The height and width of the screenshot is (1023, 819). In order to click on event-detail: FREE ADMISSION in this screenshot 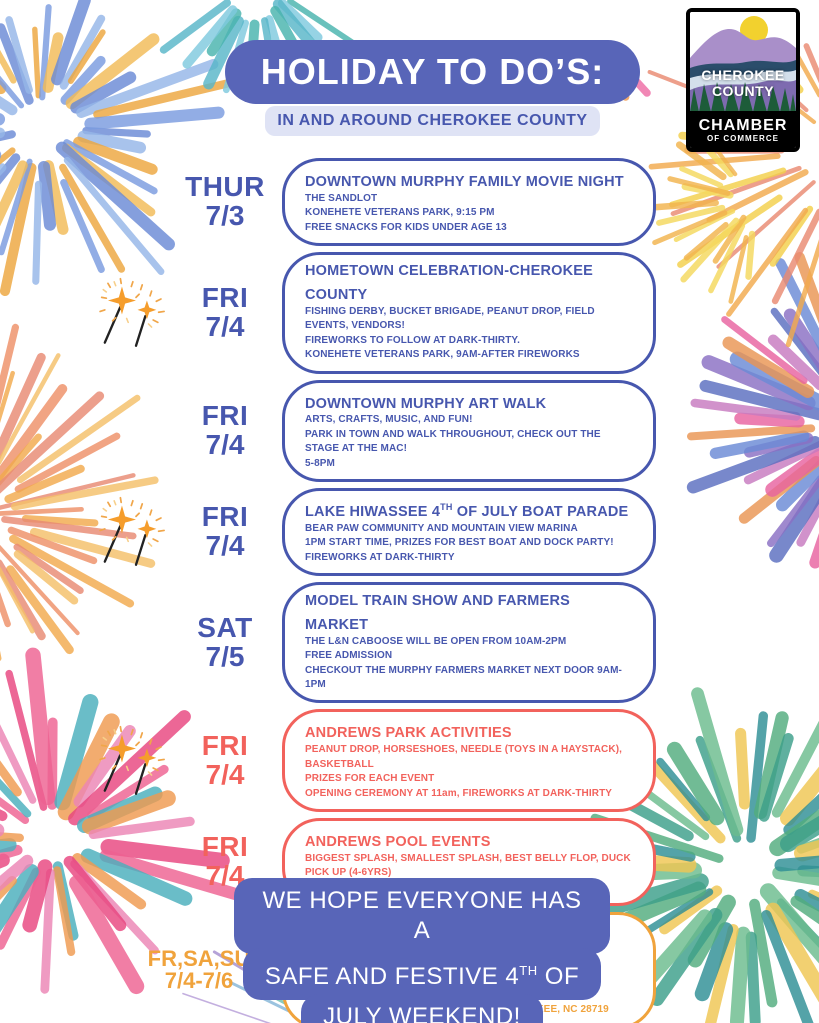, I will do `click(349, 656)`.